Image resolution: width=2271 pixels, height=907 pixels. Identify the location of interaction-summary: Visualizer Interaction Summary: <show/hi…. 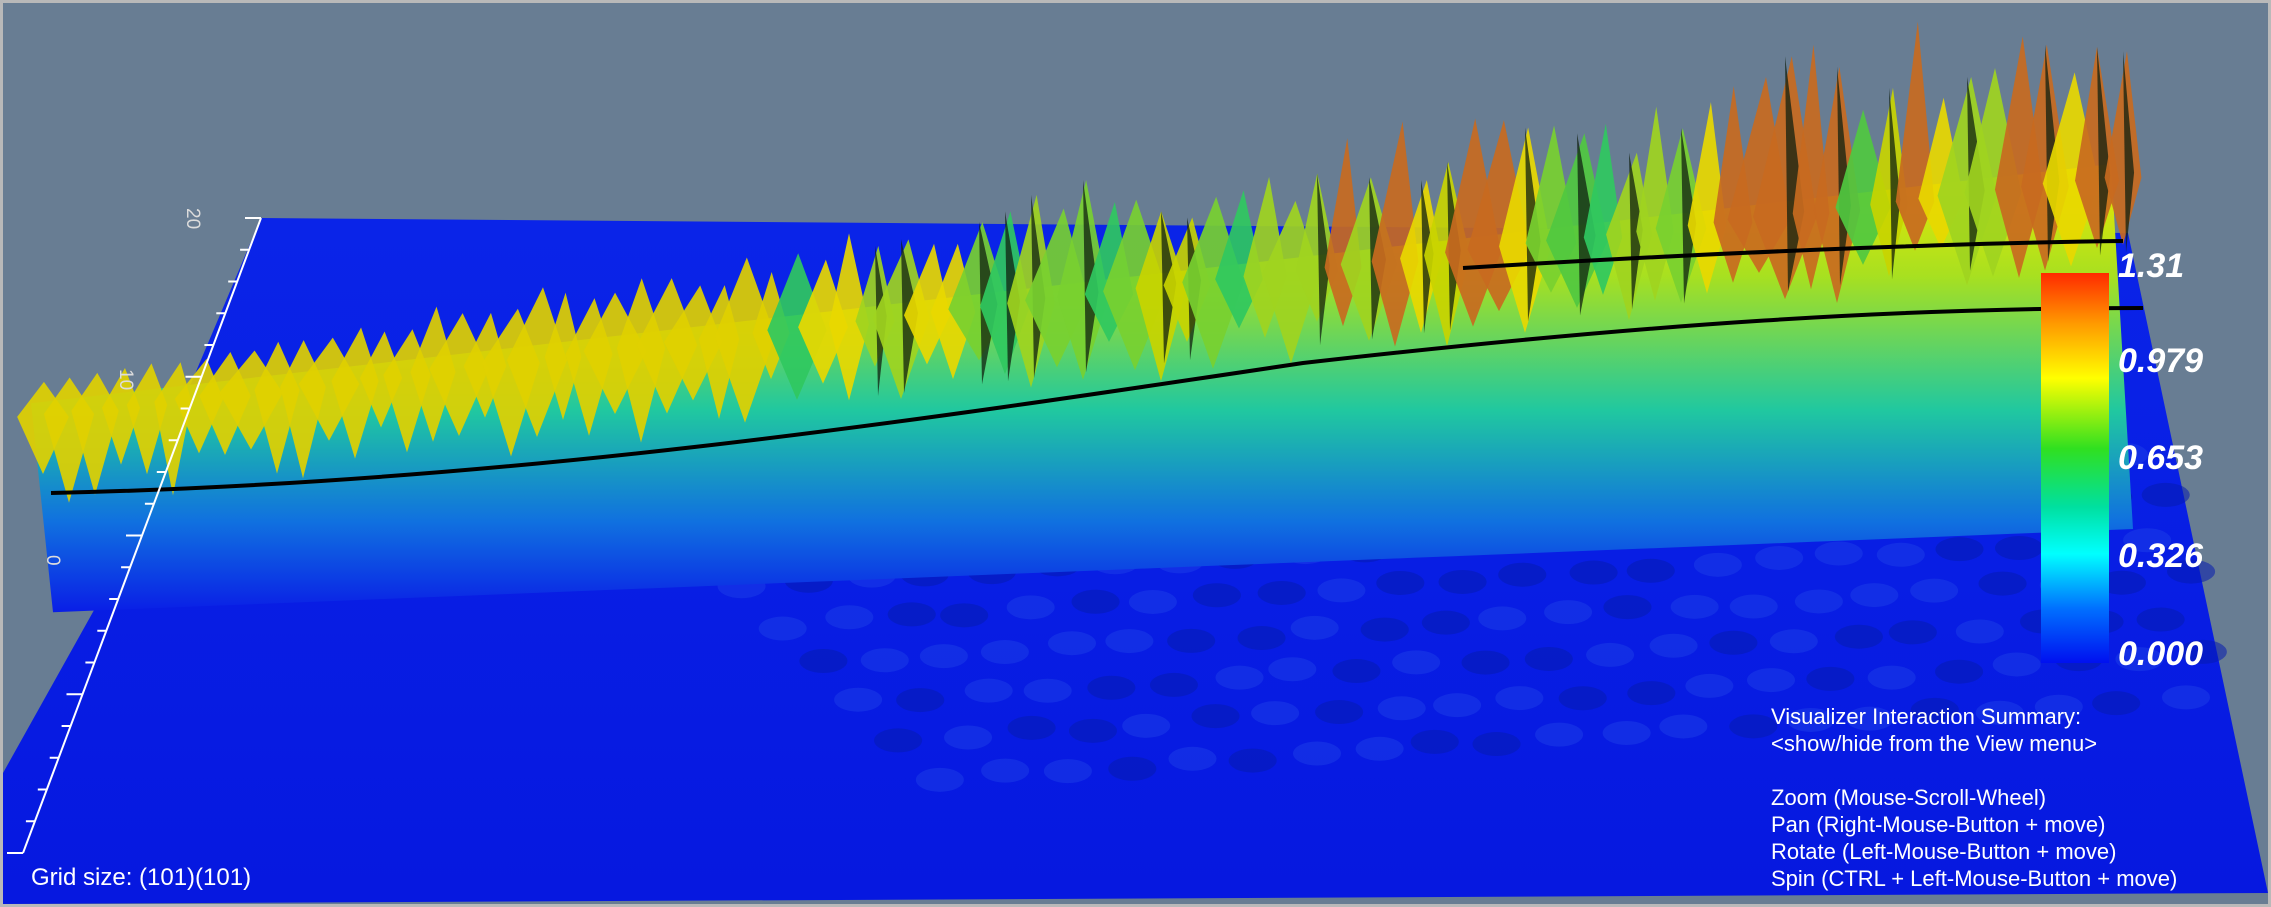
(1974, 797).